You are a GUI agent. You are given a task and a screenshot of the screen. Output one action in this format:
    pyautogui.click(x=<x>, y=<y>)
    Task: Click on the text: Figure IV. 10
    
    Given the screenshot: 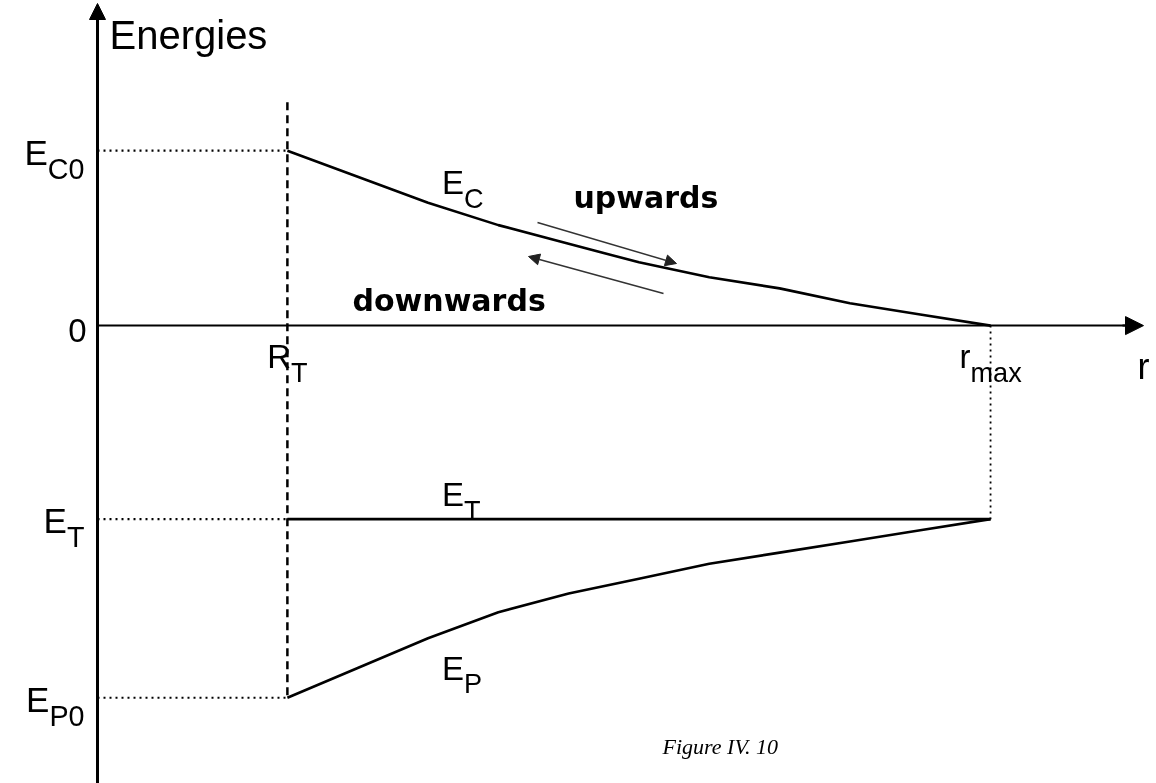 What is the action you would take?
    pyautogui.click(x=719, y=746)
    